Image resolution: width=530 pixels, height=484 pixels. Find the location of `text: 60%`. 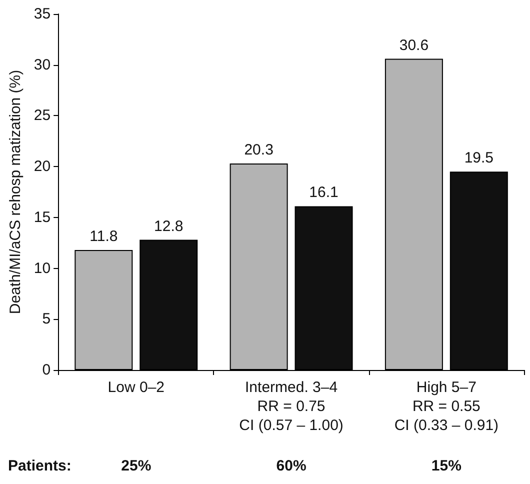

text: 60% is located at coordinates (291, 466).